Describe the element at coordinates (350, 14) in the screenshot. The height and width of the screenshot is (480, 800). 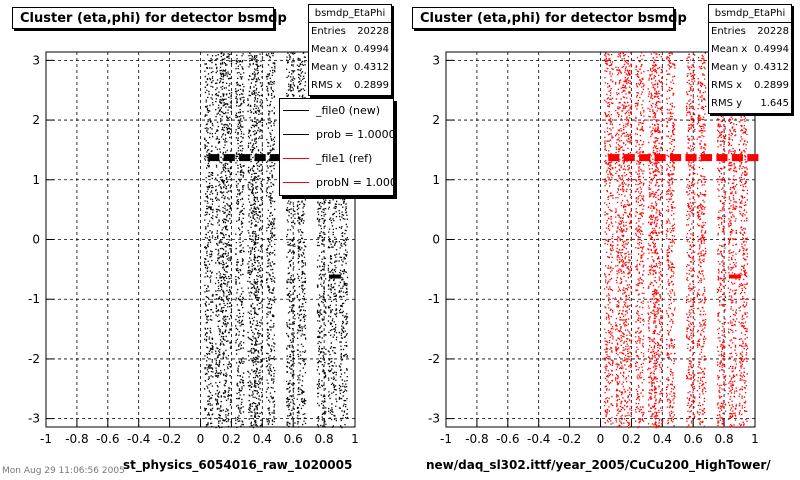
I see `stats-name-left: bsmdp_EtaPhi` at that location.